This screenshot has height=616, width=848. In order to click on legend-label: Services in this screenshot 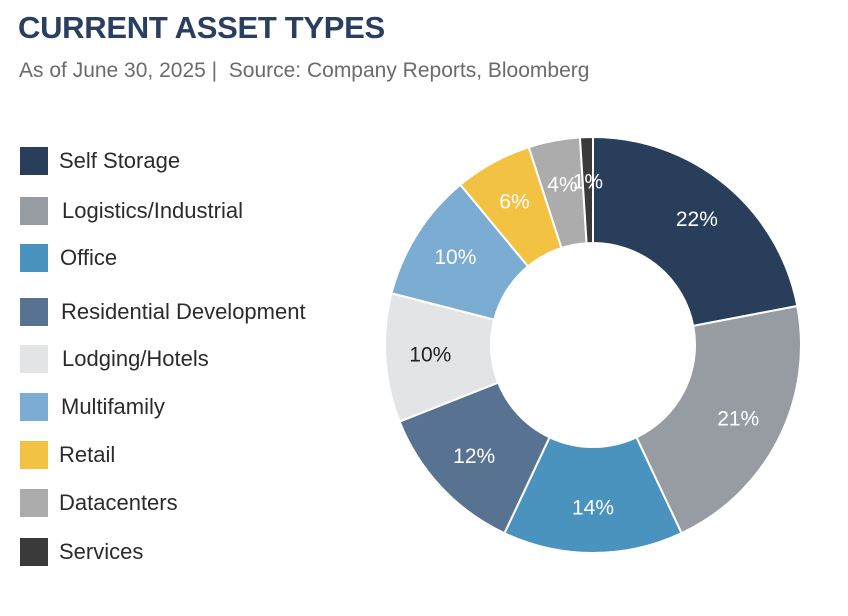, I will do `click(101, 551)`.